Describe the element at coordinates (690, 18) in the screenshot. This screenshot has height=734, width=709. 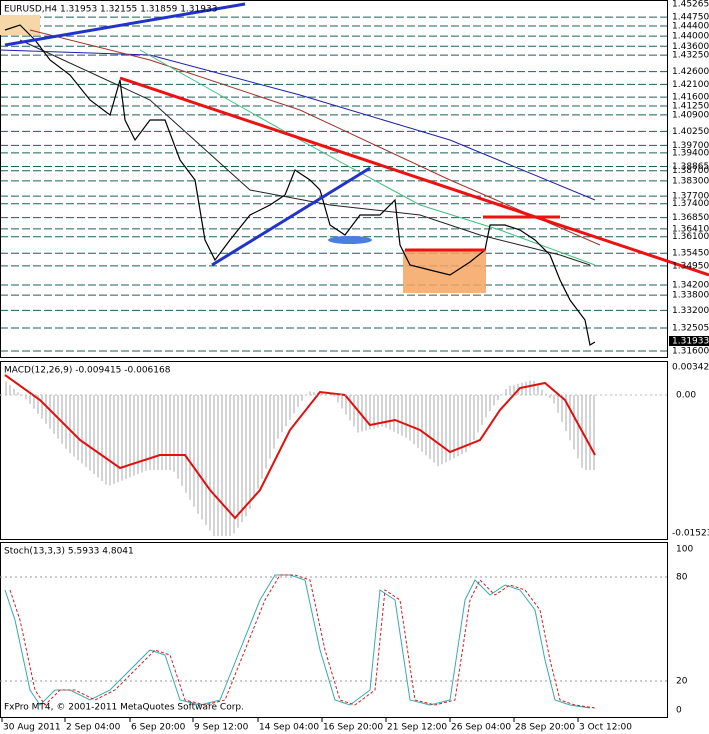
I see `price-label: 1.44750` at that location.